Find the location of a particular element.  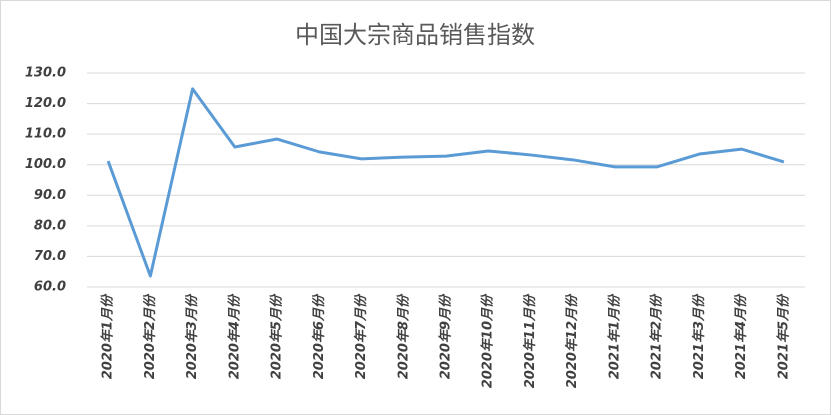

x-tick-label: 2021年5月份 is located at coordinates (783, 336).